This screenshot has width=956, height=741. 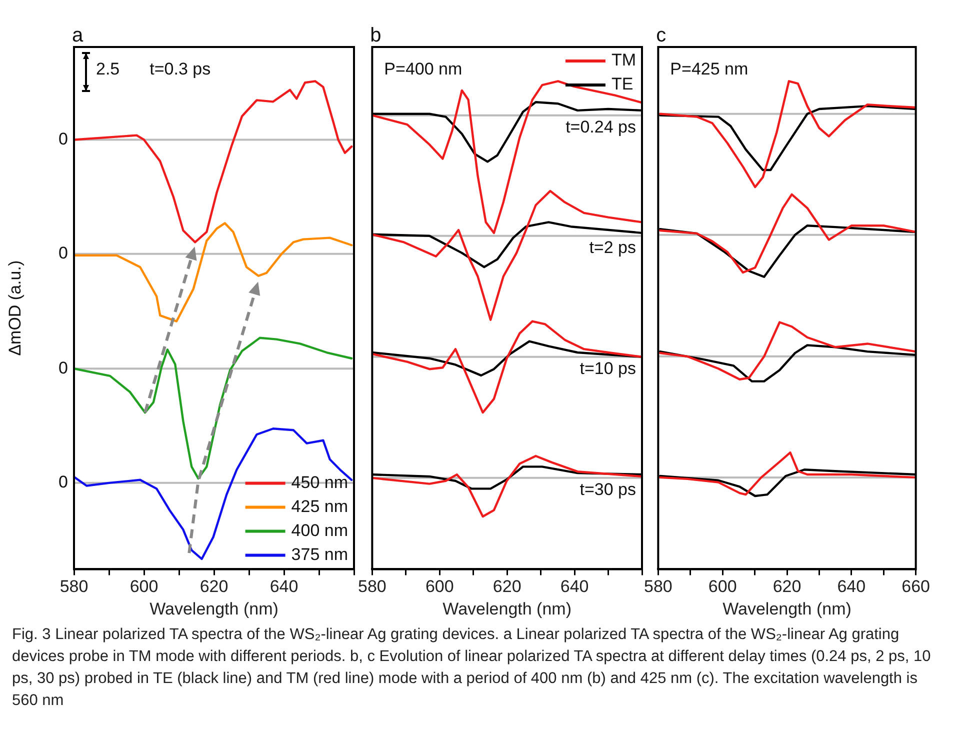 I want to click on annotation: t=30 ps, so click(x=608, y=490).